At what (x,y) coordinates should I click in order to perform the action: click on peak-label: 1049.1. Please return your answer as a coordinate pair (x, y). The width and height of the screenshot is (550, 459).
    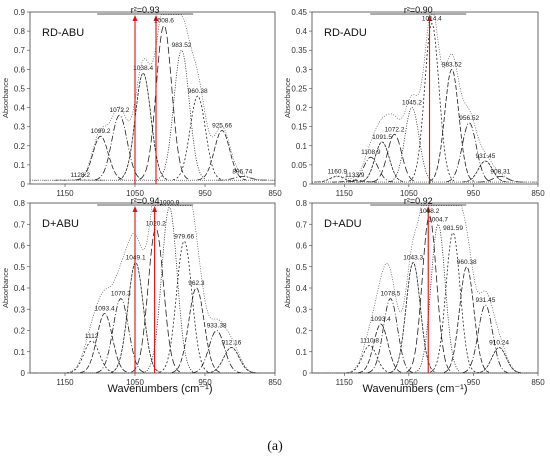
    Looking at the image, I should click on (136, 258).